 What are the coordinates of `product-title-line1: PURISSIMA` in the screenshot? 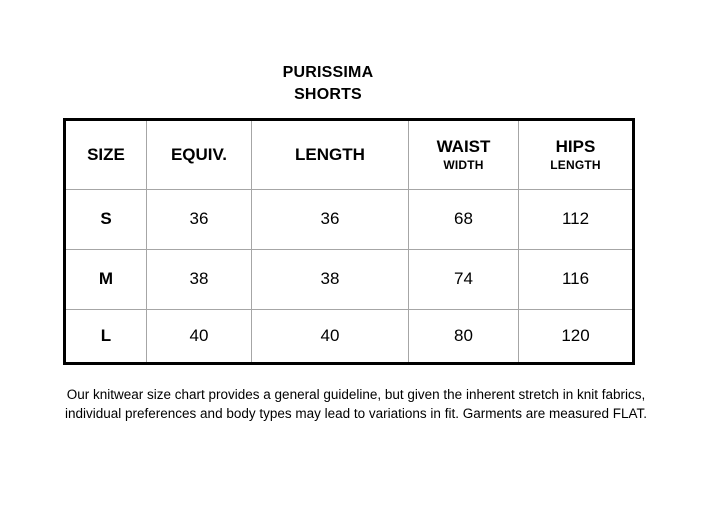 It's located at (328, 72).